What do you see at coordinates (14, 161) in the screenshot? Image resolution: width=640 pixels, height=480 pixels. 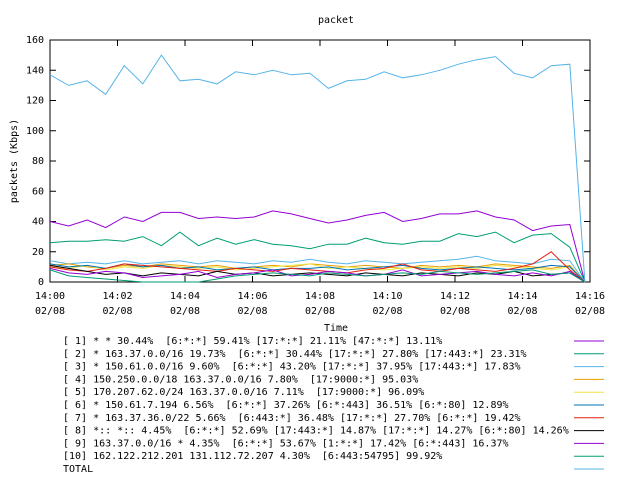 I see `y-axis-label: packets (Kbps)` at bounding box center [14, 161].